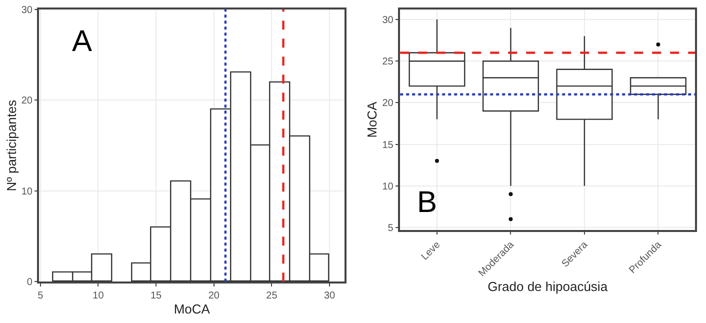 This screenshot has width=706, height=323. I want to click on annotation: B, so click(427, 202).